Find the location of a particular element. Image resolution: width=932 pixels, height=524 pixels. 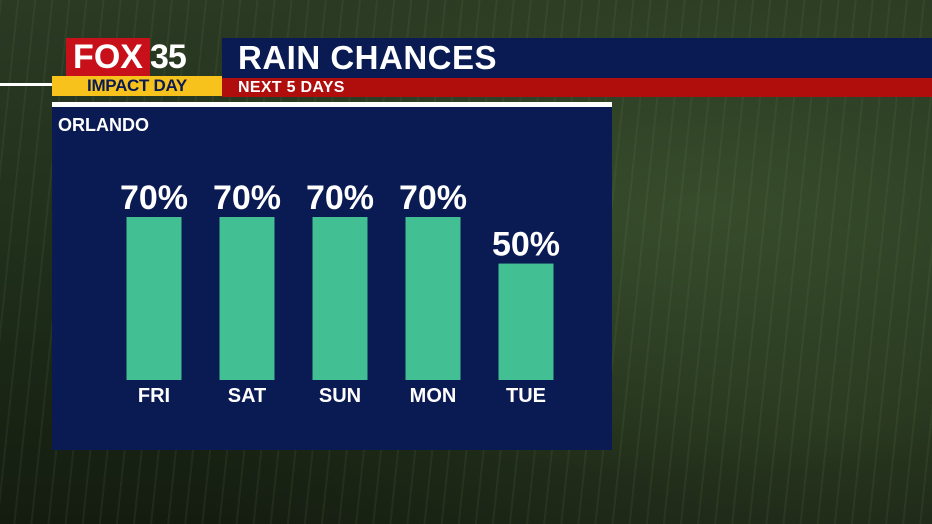

impact-day-text: IMPACT DAY is located at coordinates (137, 85).